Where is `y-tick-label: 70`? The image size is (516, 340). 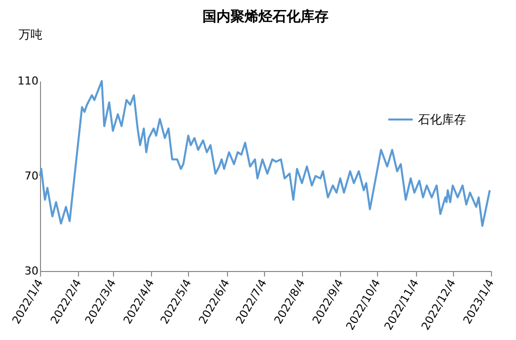
y-tick-label: 70 is located at coordinates (31, 176).